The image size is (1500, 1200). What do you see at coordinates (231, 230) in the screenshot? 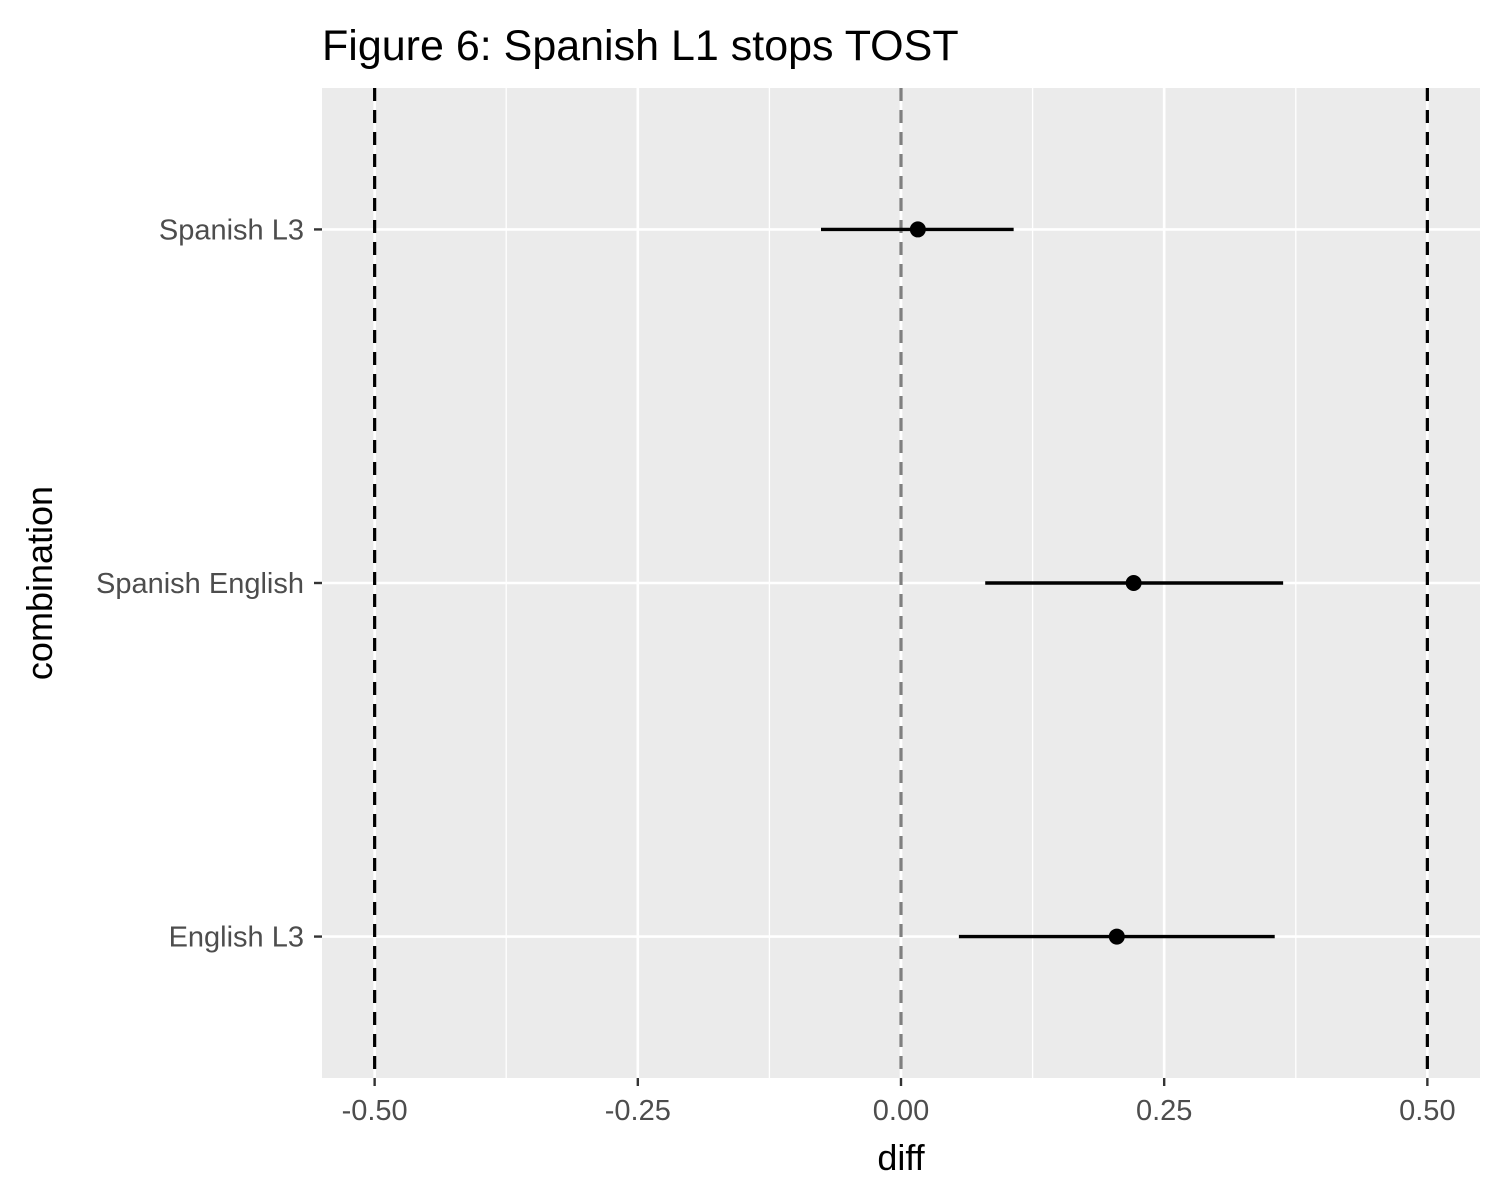
I see `y-tick-label: Spanish L3` at bounding box center [231, 230].